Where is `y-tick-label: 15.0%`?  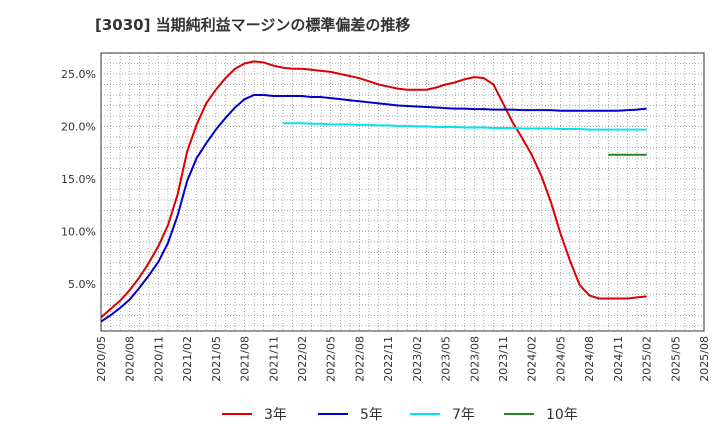
y-tick-label: 15.0% is located at coordinates (78, 179).